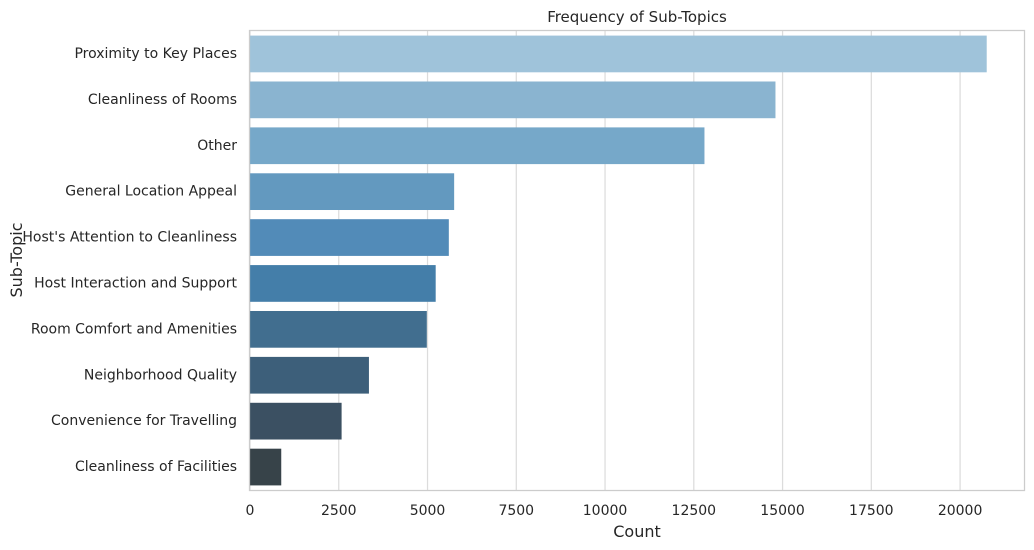 The width and height of the screenshot is (1034, 550). Describe the element at coordinates (637, 531) in the screenshot. I see `x-axis-title: Count` at that location.